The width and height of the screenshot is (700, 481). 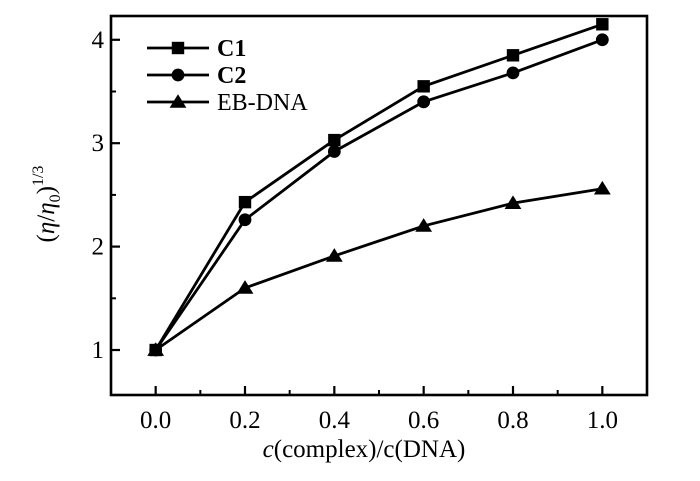 What do you see at coordinates (98, 350) in the screenshot?
I see `y-tick-label: 1` at bounding box center [98, 350].